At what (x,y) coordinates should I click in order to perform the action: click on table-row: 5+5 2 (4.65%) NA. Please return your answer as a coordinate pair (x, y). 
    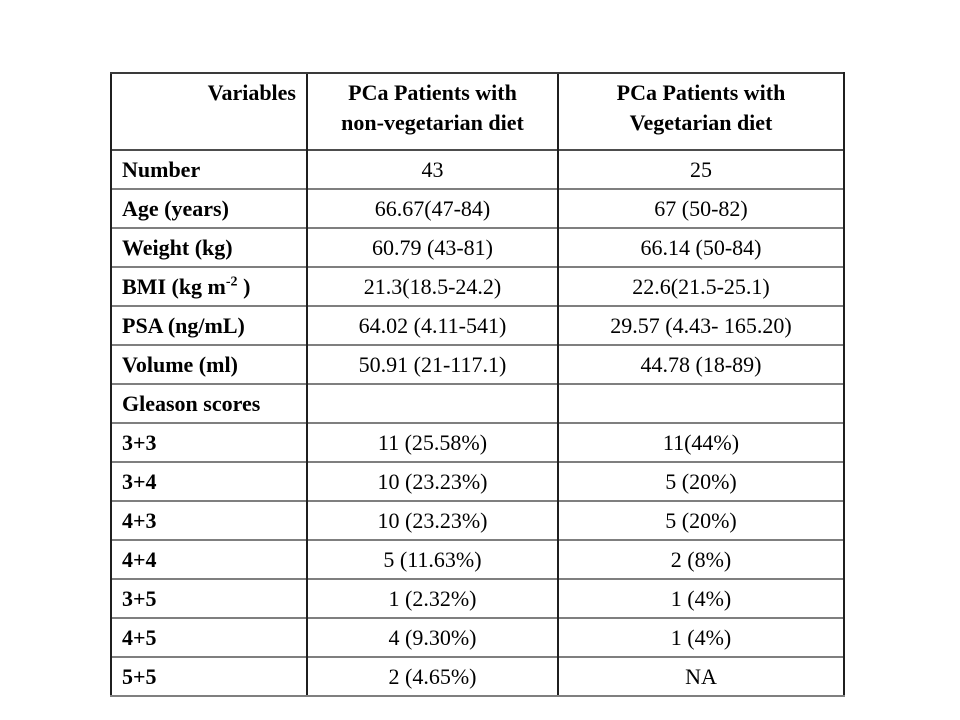
    Looking at the image, I should click on (477, 676).